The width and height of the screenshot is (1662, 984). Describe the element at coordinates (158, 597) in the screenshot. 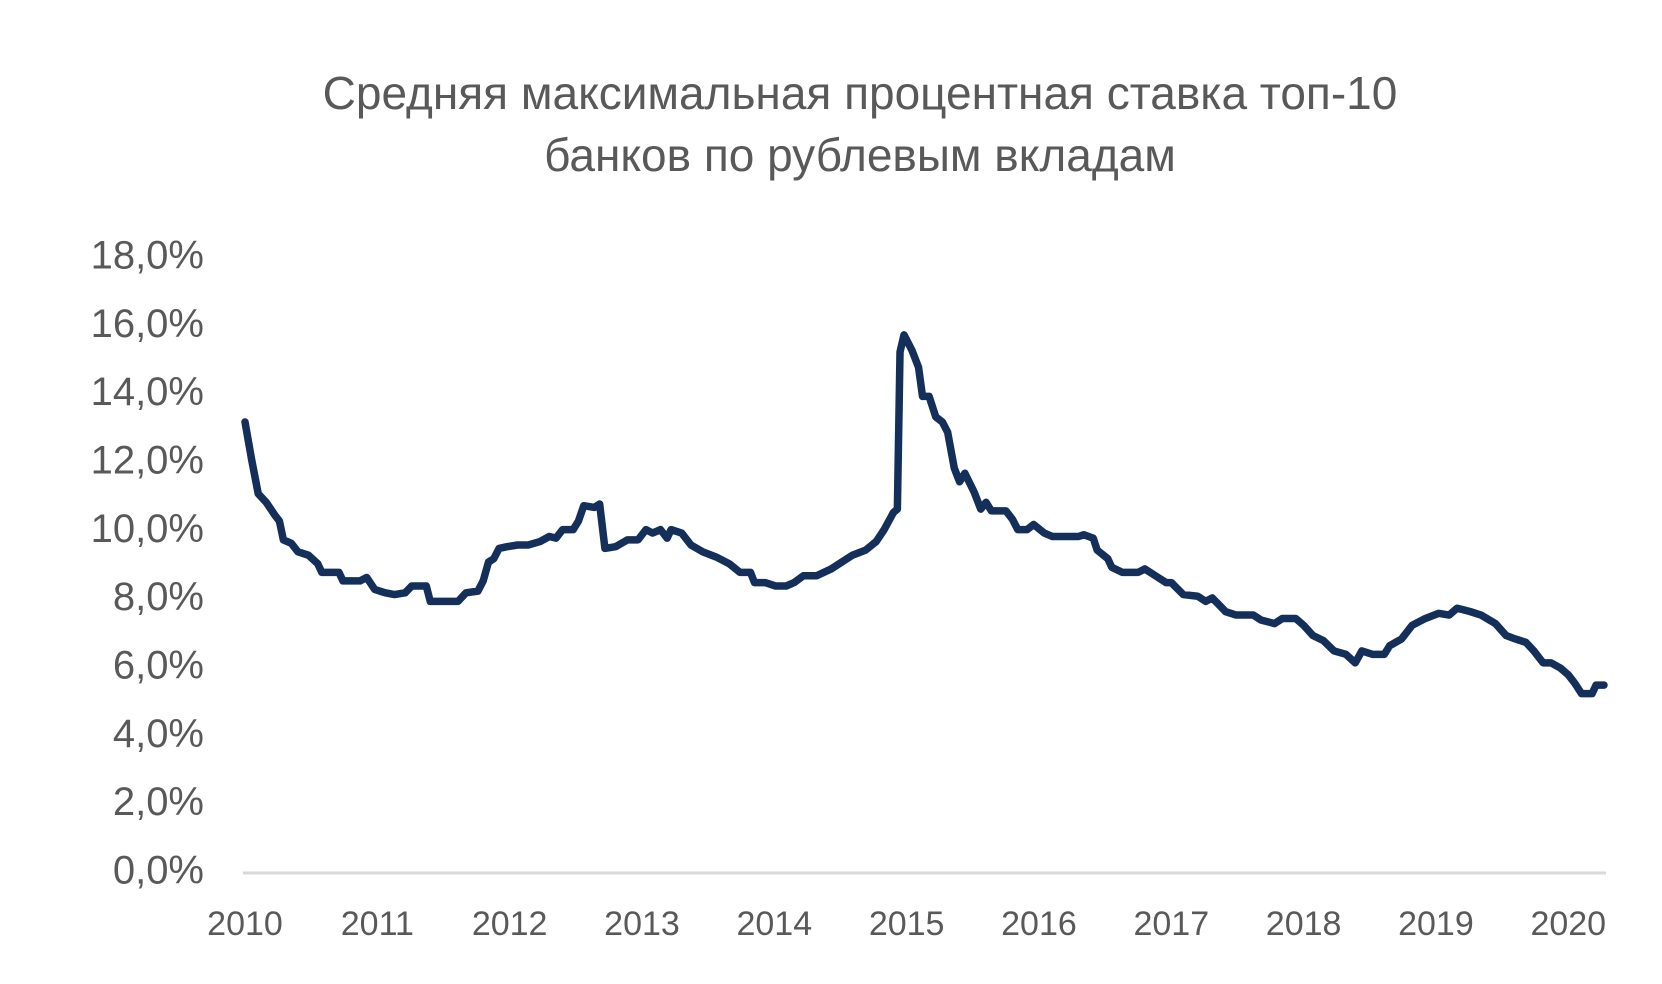

I see `y-tick-label: 8,0%` at that location.